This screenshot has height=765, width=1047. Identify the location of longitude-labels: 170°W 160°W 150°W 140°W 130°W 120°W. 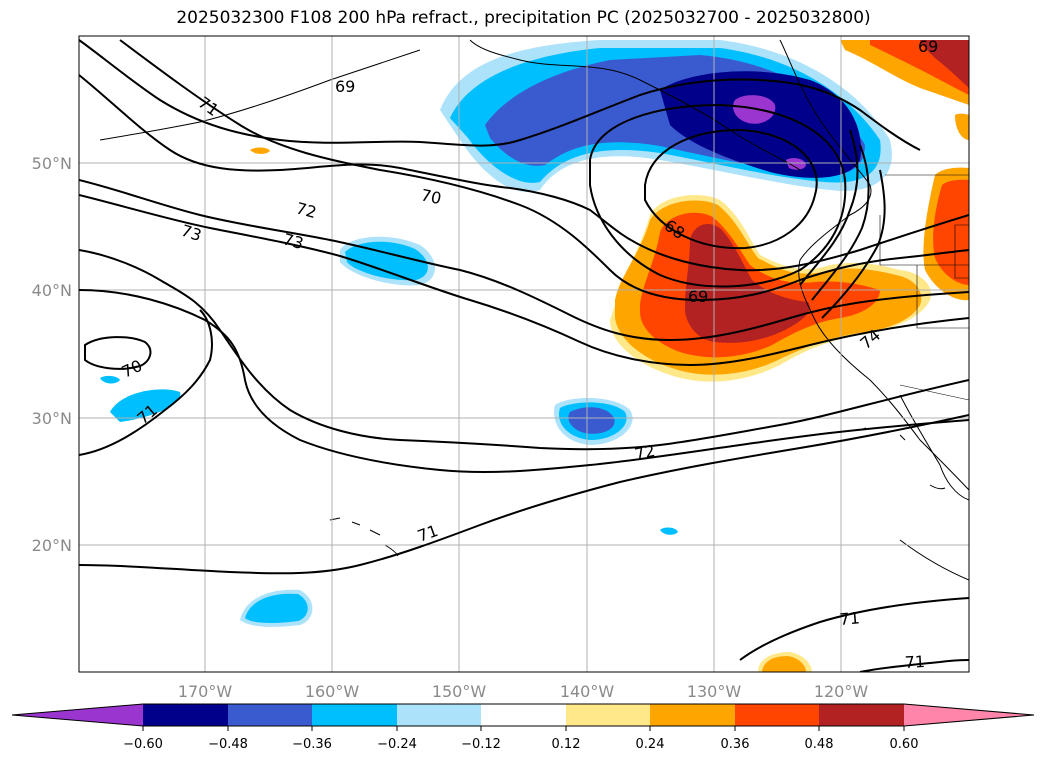
(523, 691).